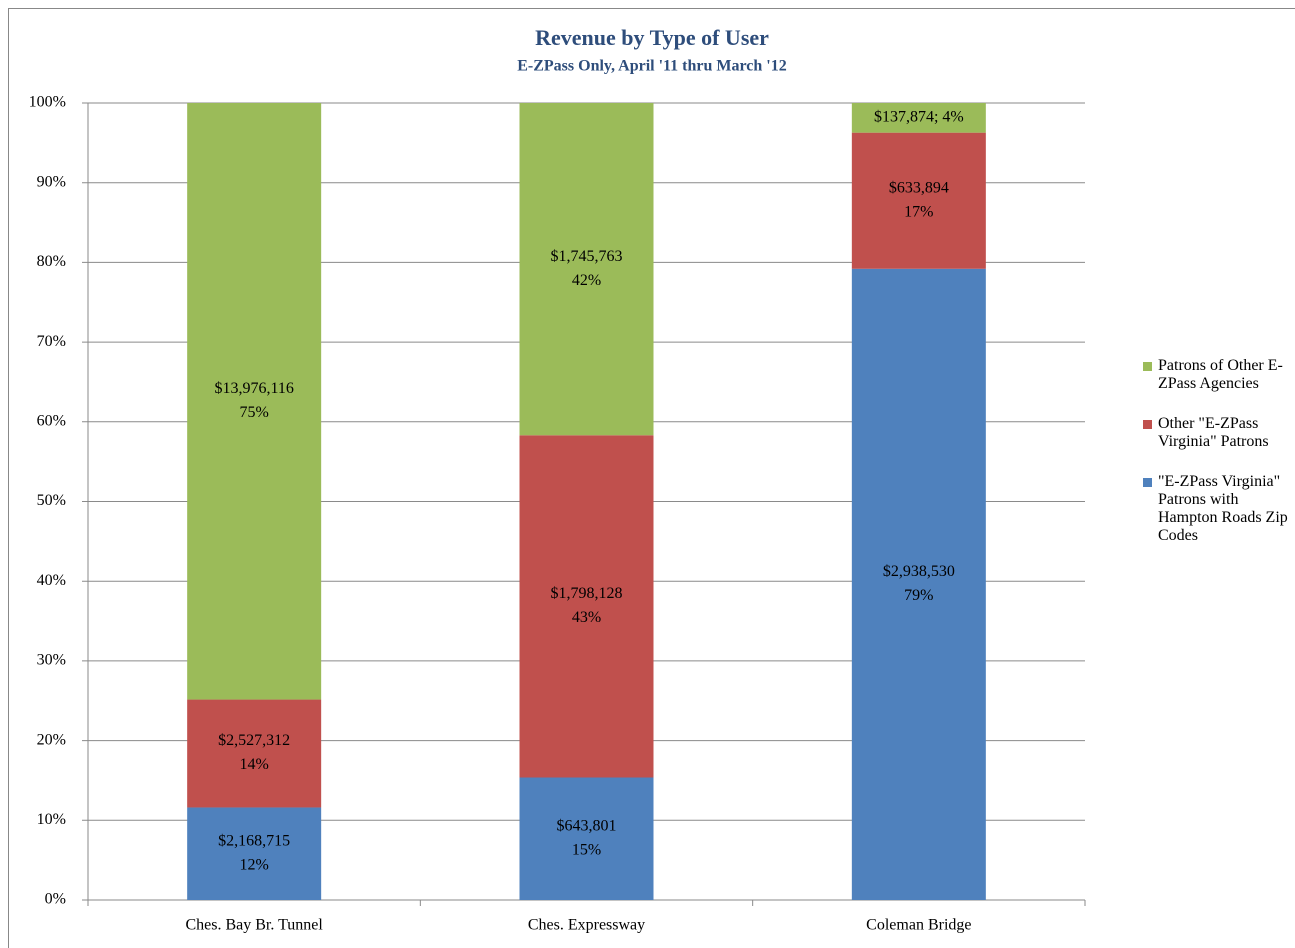 The height and width of the screenshot is (948, 1295). I want to click on data-label: 42%, so click(586, 280).